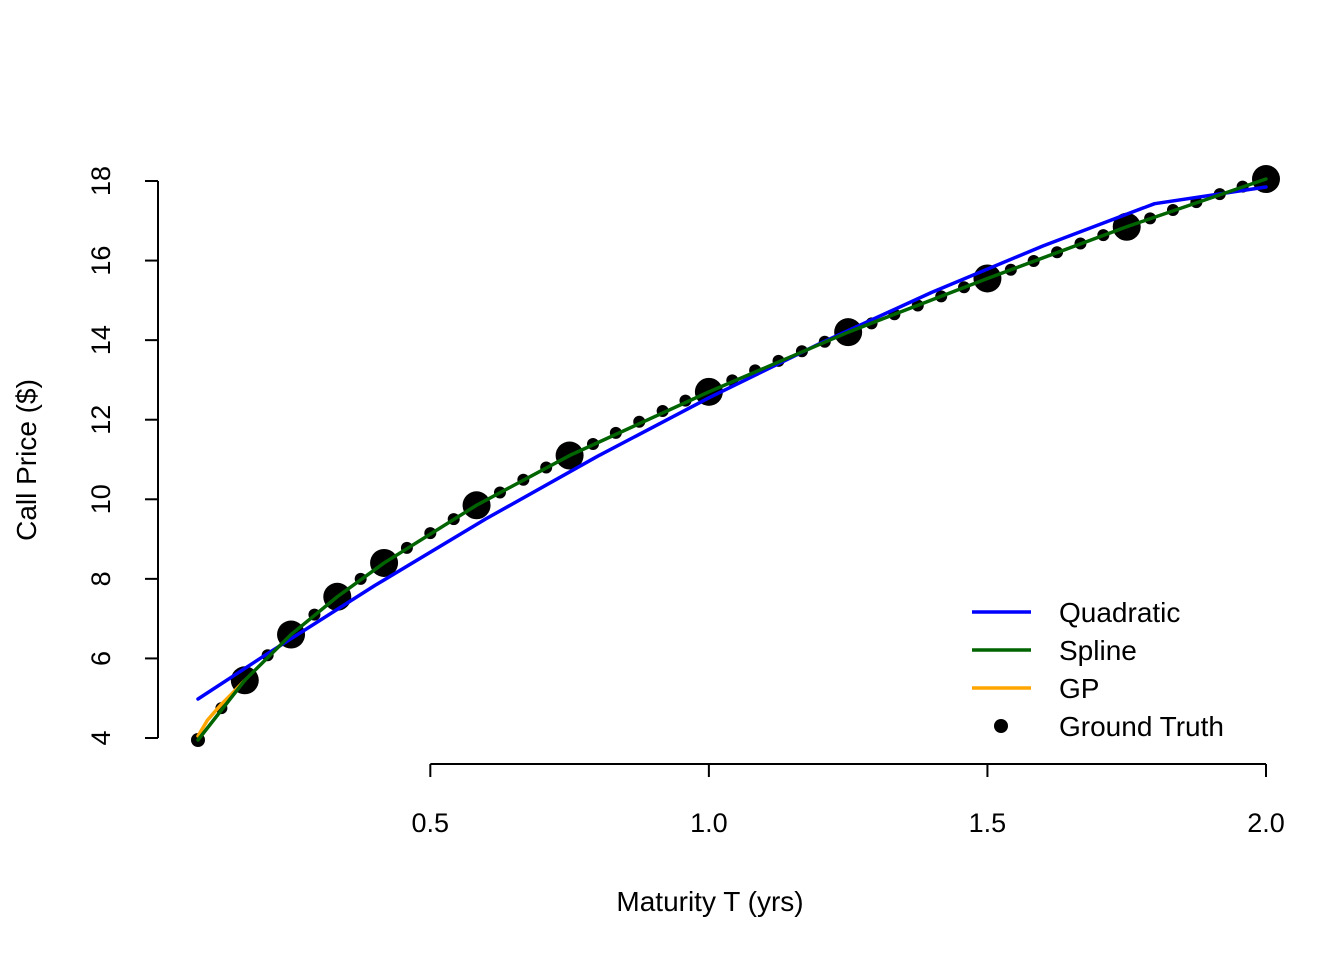  What do you see at coordinates (101, 658) in the screenshot?
I see `y-tick-label: 6` at bounding box center [101, 658].